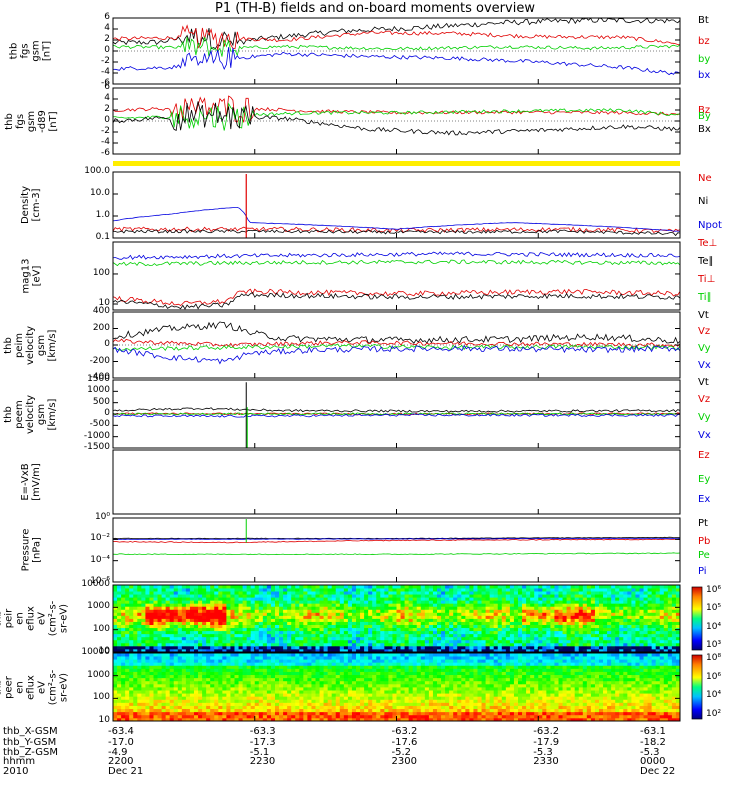 The width and height of the screenshot is (750, 800). Describe the element at coordinates (396, 343) in the screenshot. I see `peim_velocity-series-Vz` at that location.